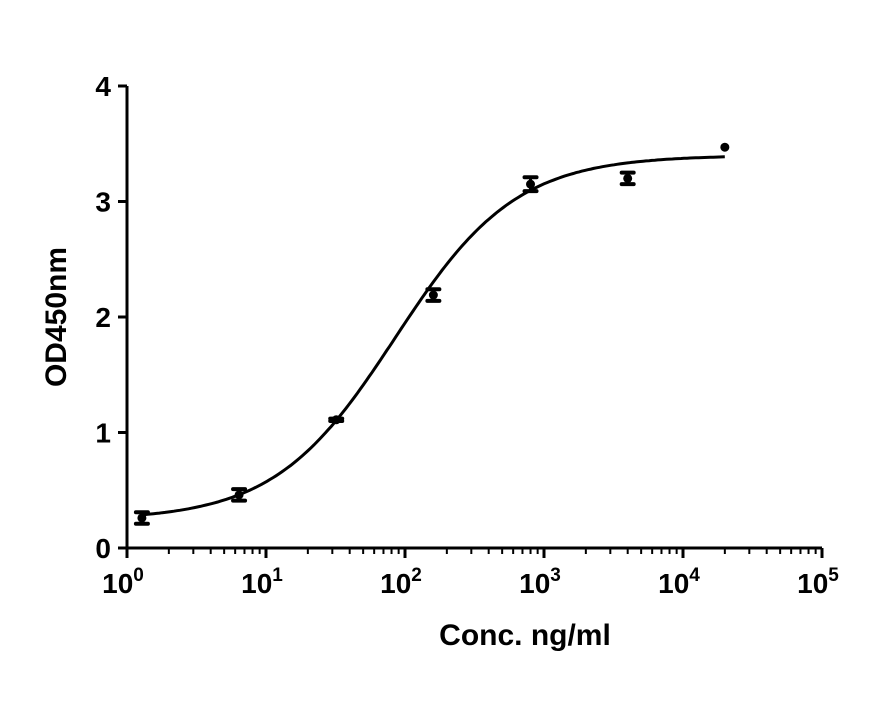 The height and width of the screenshot is (714, 887). I want to click on x-tick-label: 10⁰, so click(123, 582).